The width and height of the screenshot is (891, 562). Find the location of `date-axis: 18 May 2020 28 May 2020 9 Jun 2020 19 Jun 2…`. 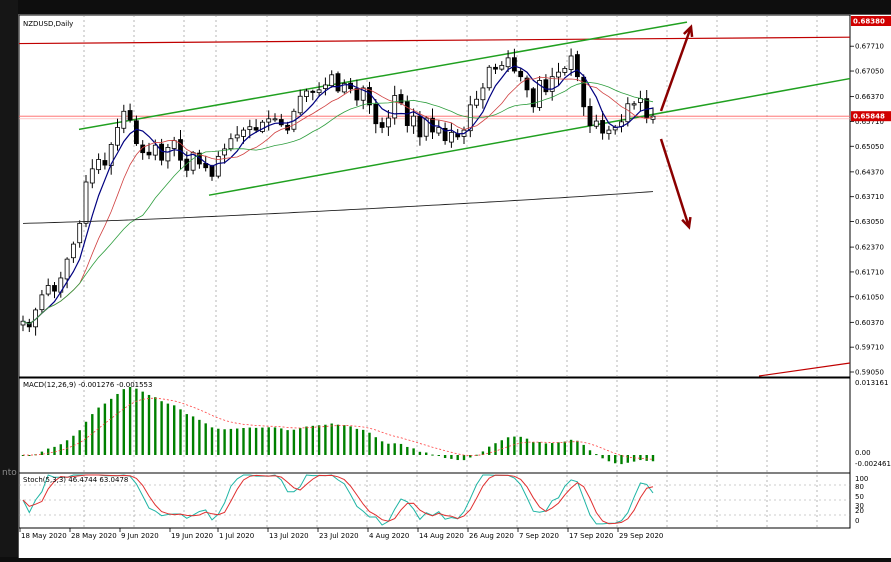

date-axis: 18 May 2020 28 May 2020 9 Jun 2020 19 Jun 2… is located at coordinates (341, 534).